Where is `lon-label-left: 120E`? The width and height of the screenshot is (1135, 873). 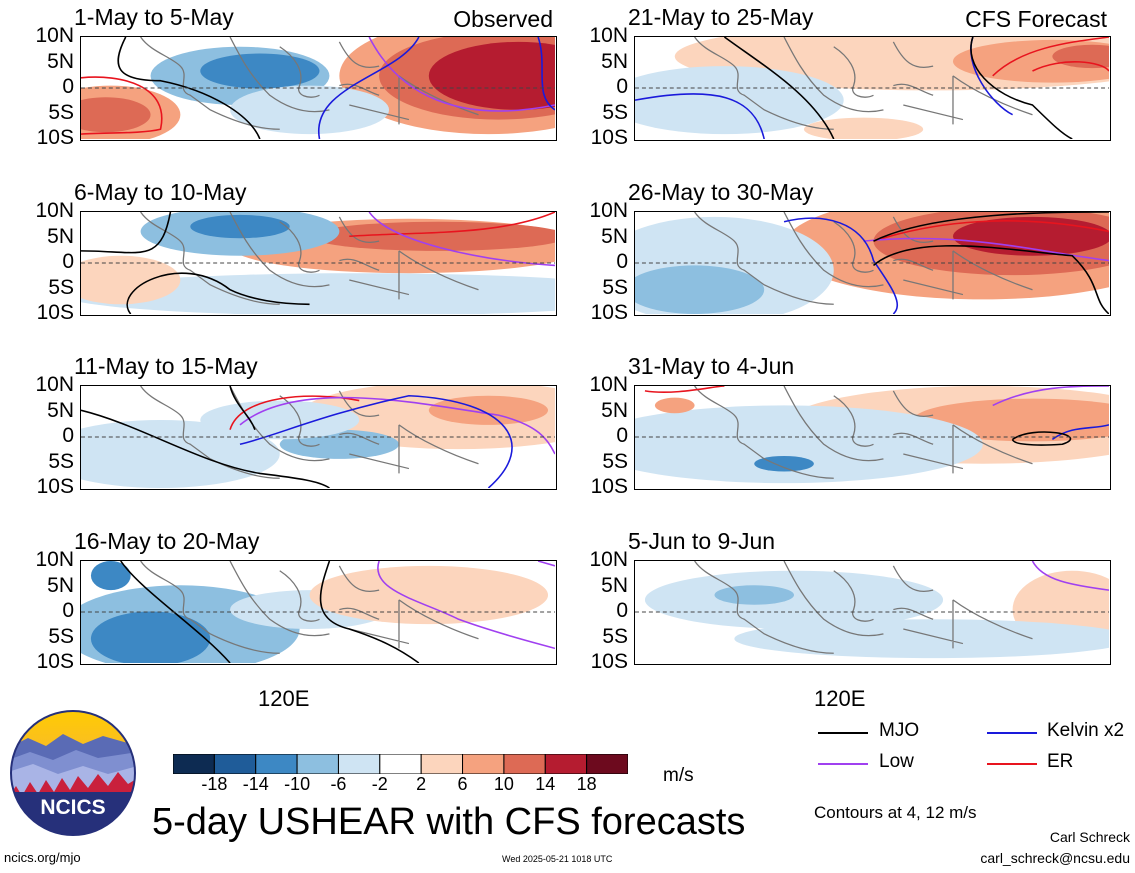
lon-label-left: 120E is located at coordinates (284, 698).